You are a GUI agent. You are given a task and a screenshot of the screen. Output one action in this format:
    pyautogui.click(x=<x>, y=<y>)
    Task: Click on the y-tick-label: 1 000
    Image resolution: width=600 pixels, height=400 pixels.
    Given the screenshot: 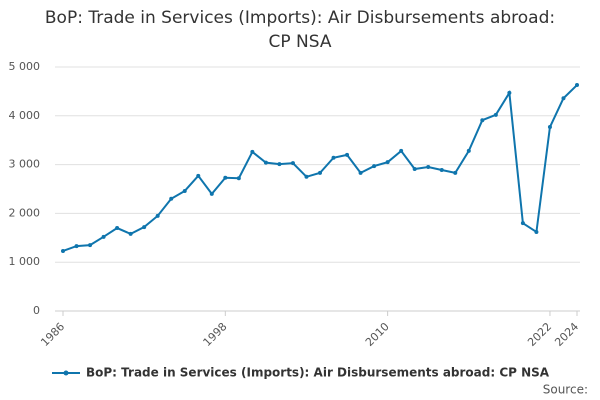 What is the action you would take?
    pyautogui.click(x=25, y=261)
    